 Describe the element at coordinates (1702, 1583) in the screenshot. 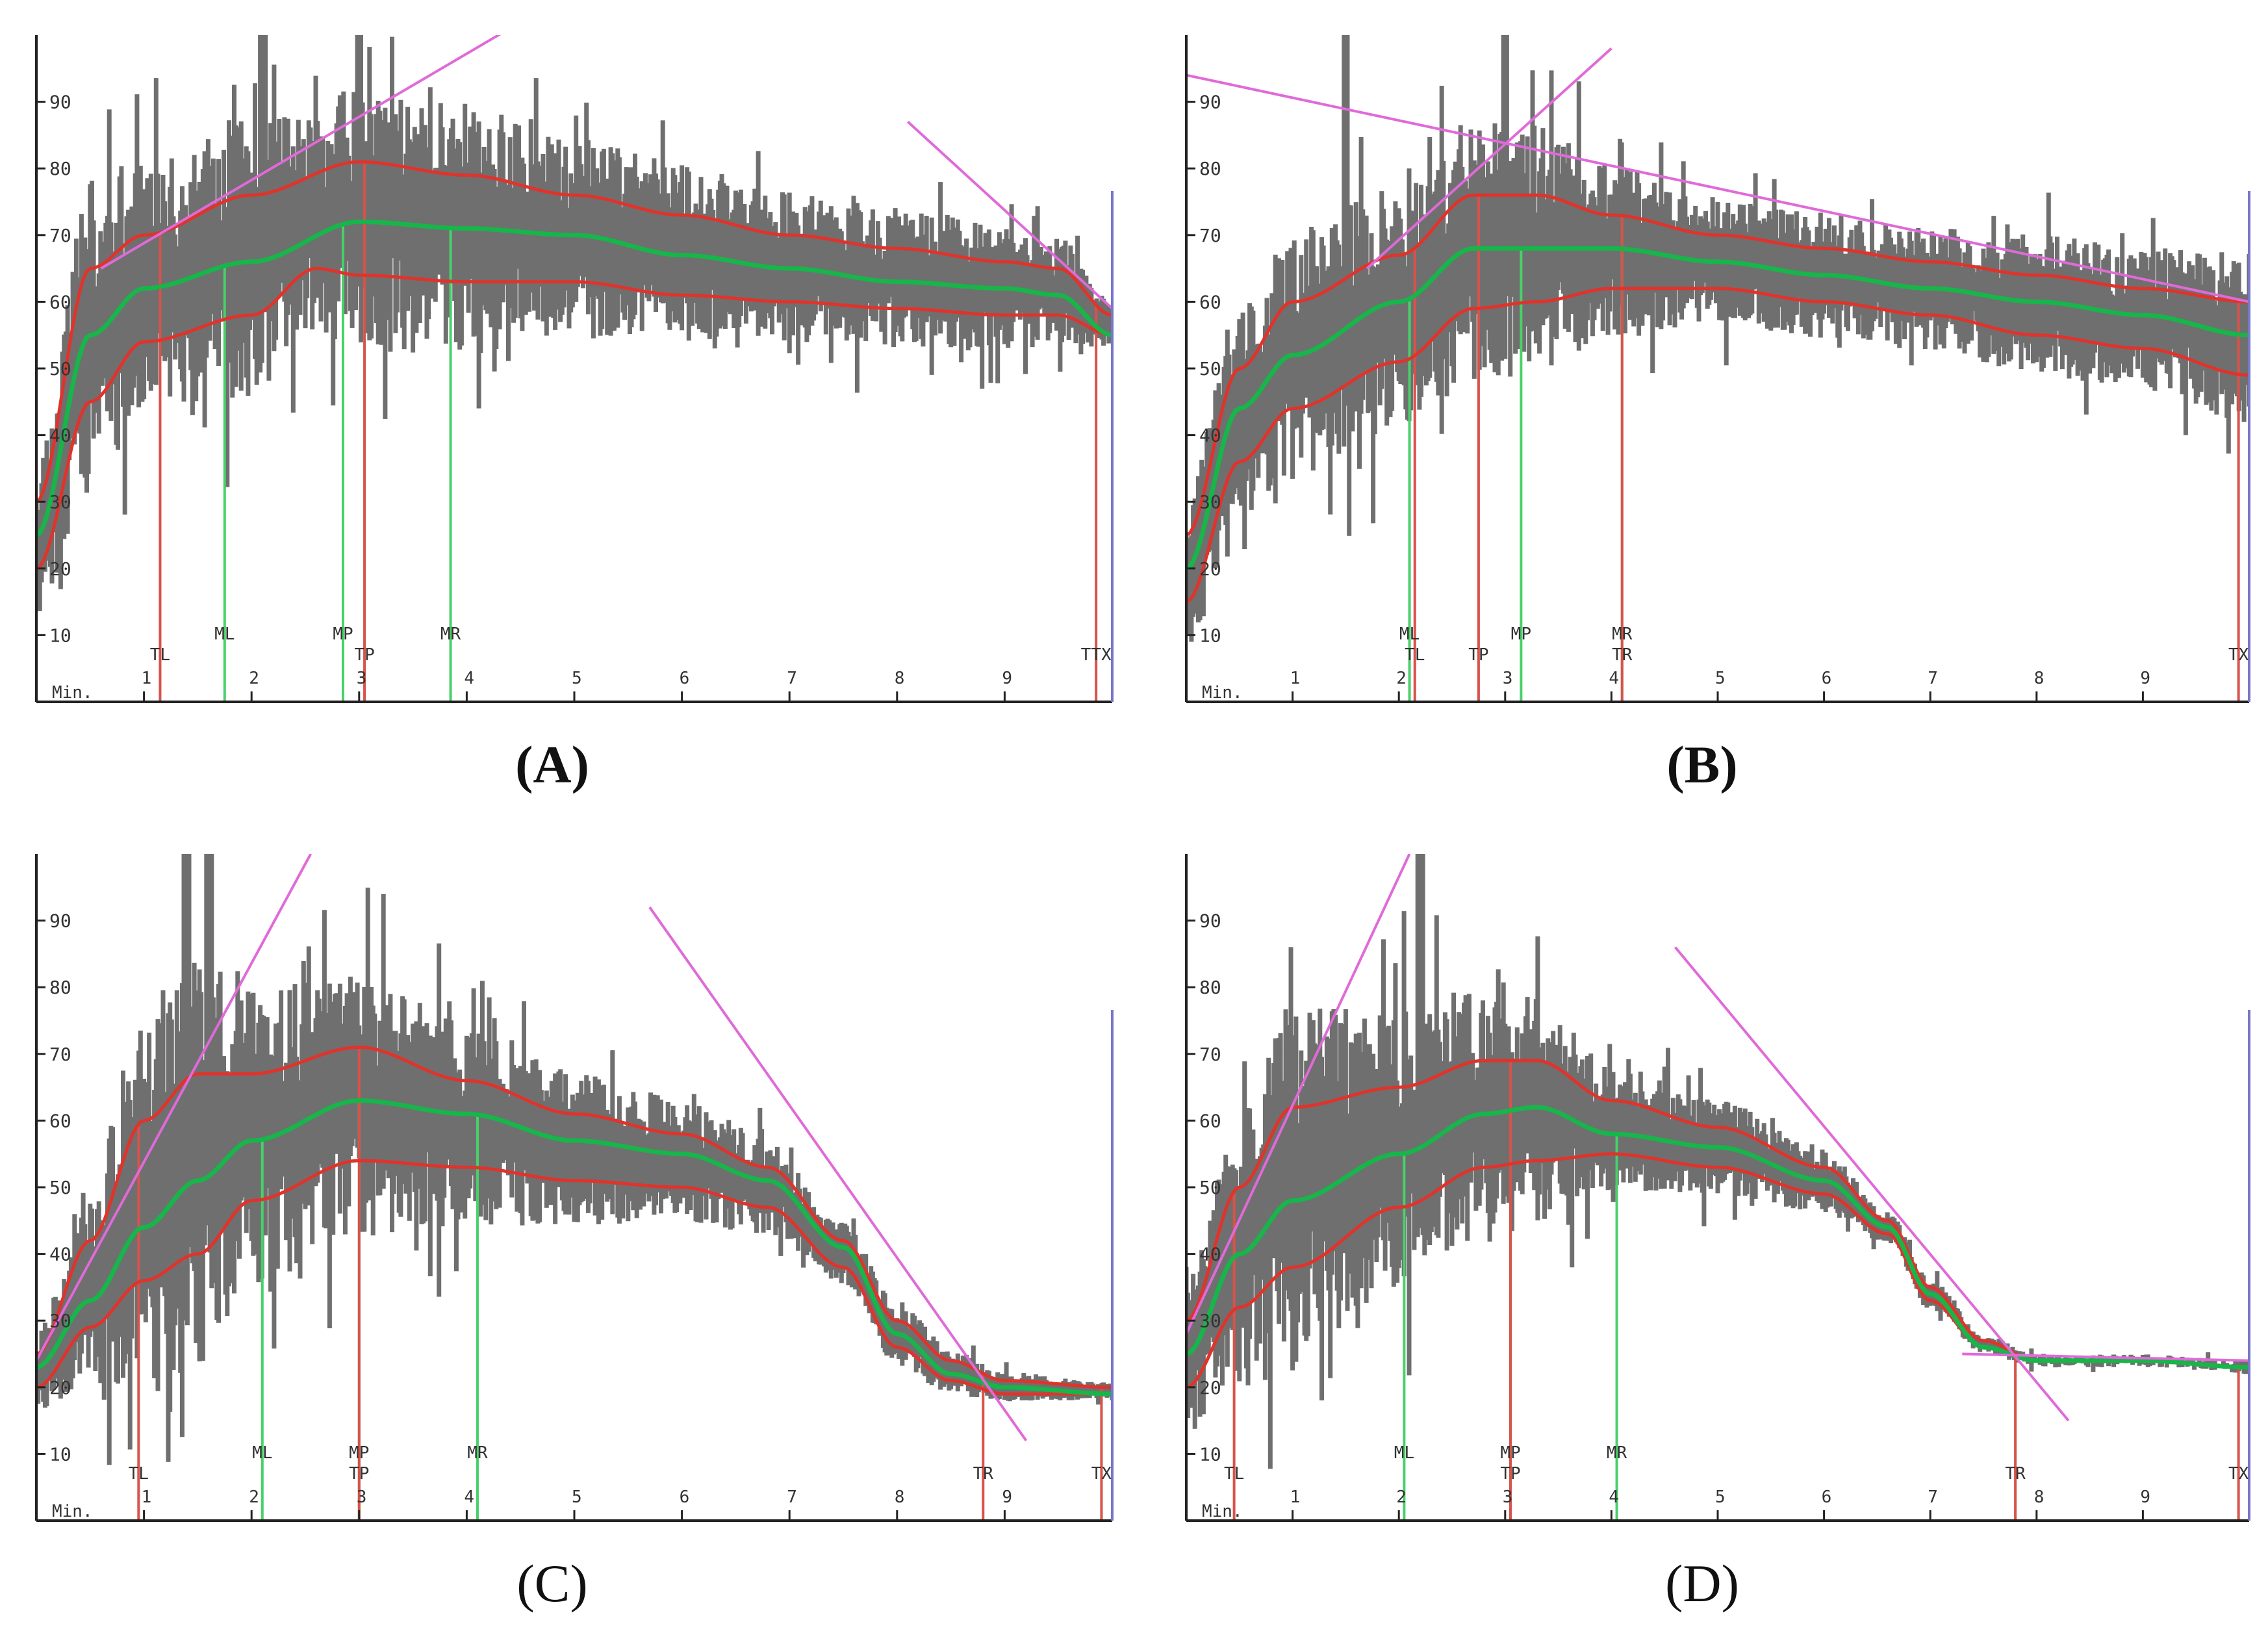

I see `chart-d-caption: (D)` at that location.